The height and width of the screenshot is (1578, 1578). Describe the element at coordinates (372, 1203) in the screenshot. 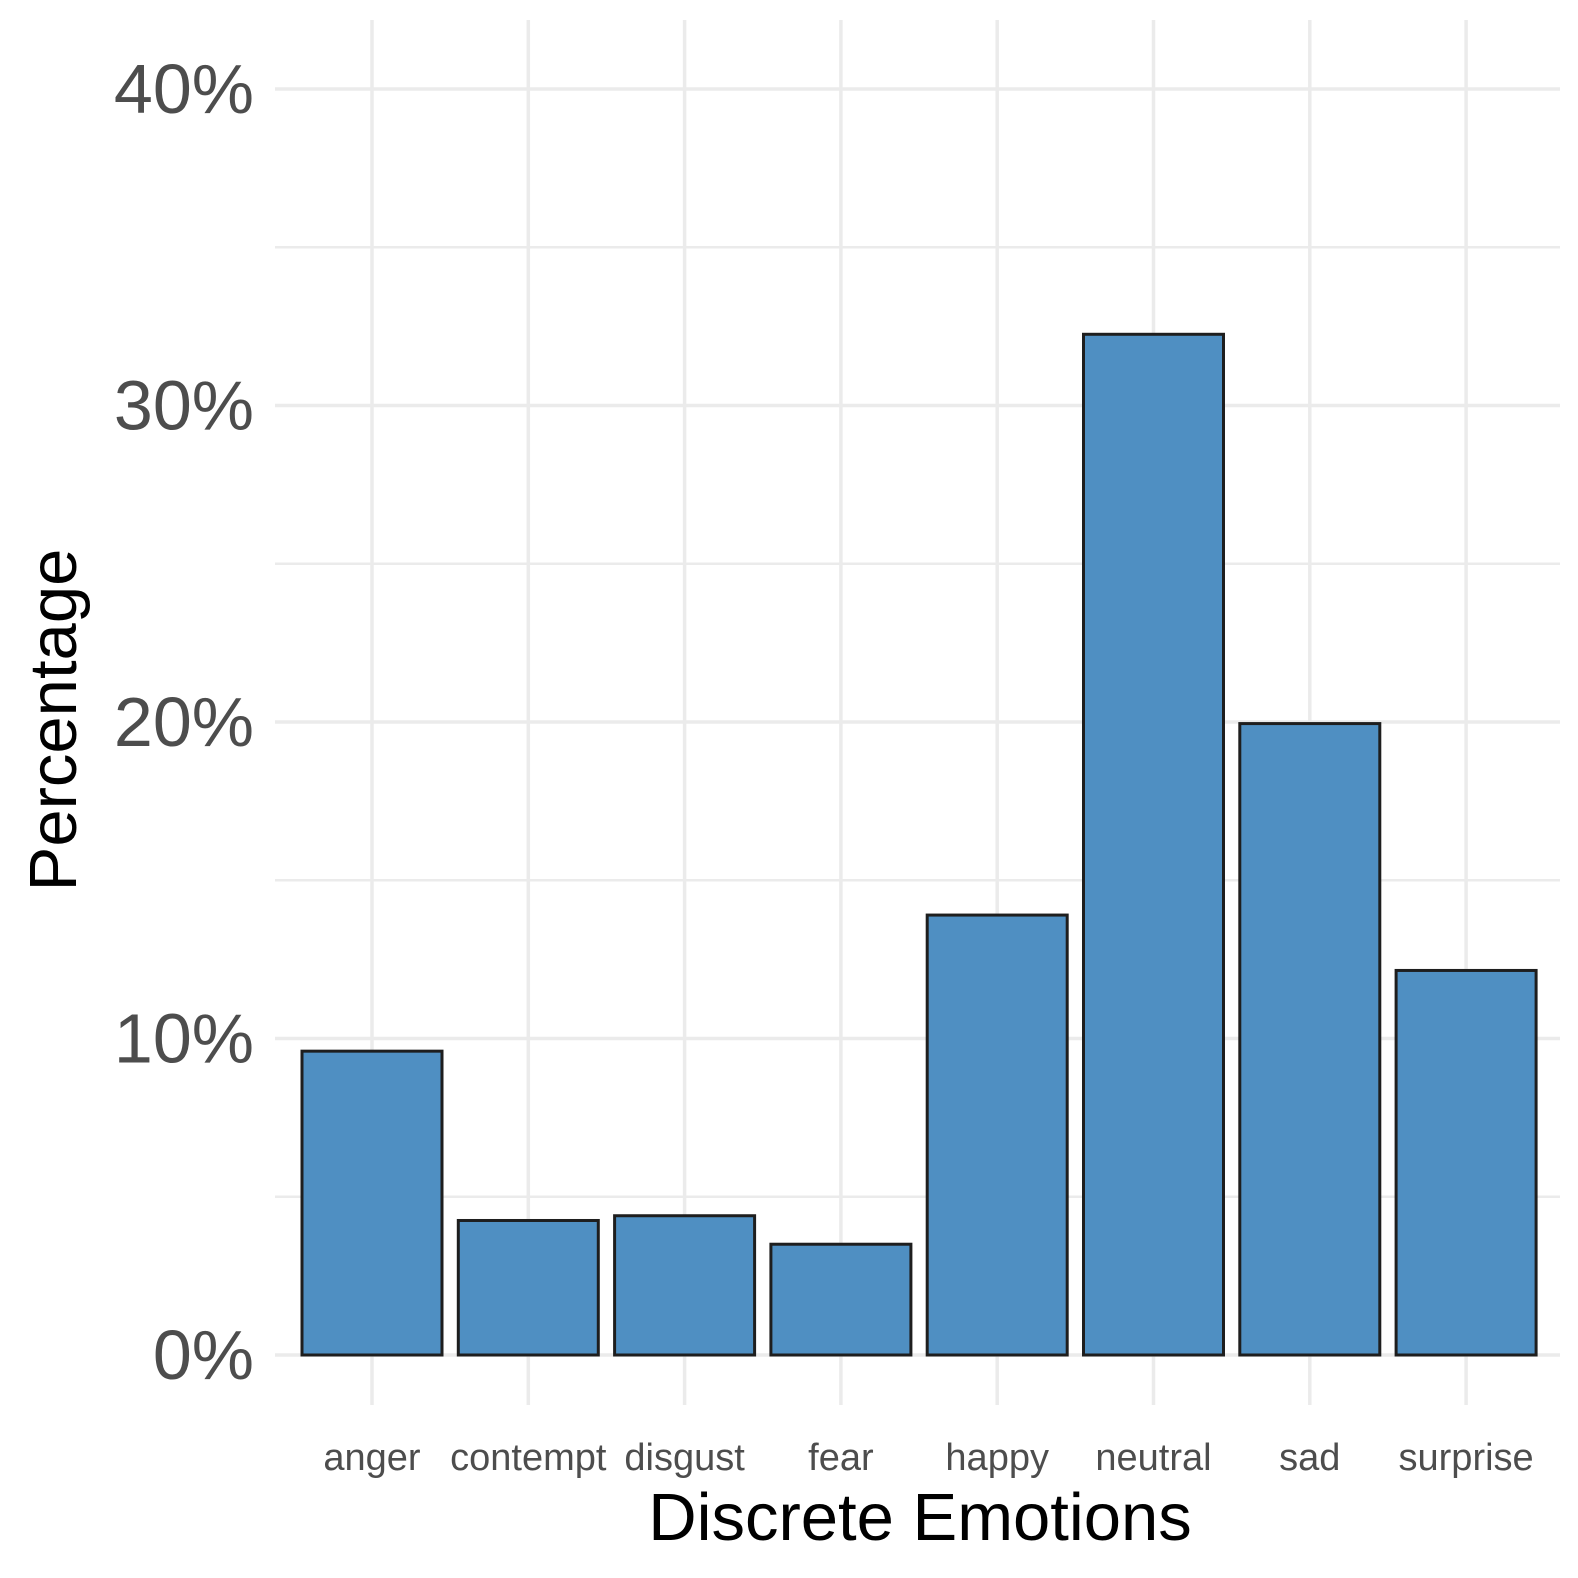

I see `bar-anger` at that location.